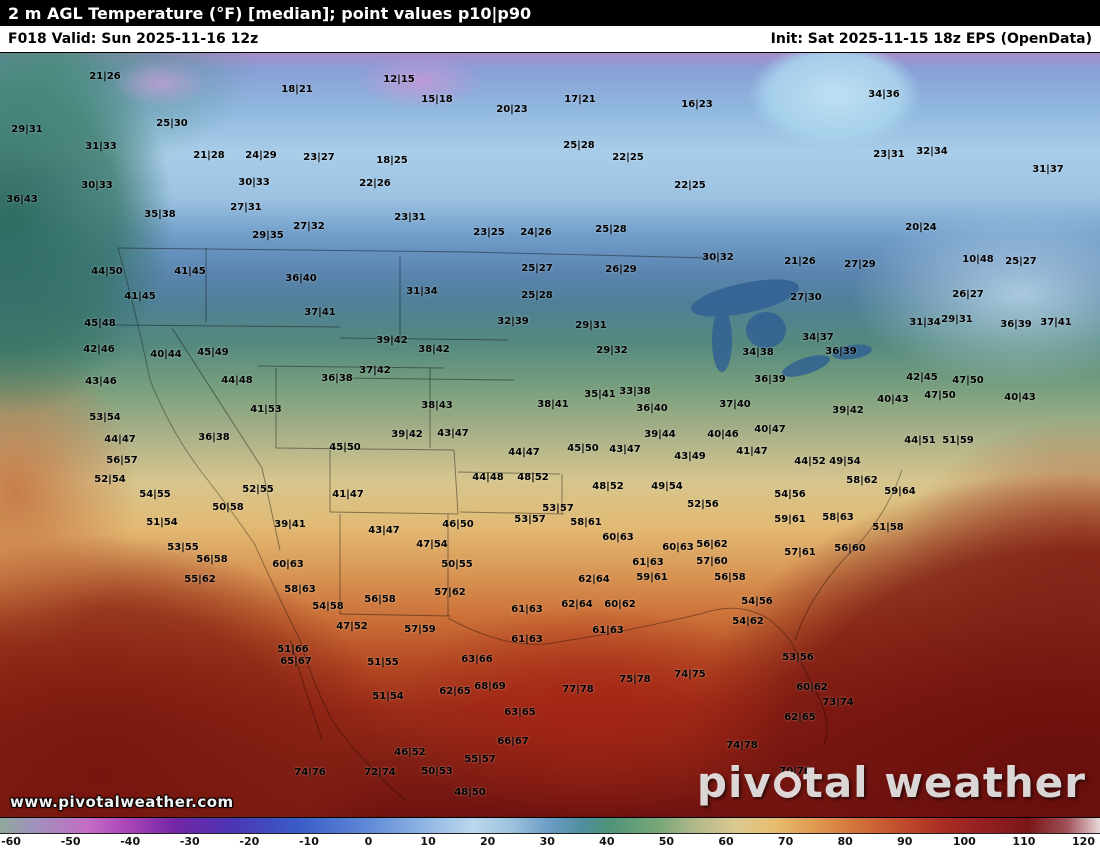 The height and width of the screenshot is (850, 1100). I want to click on colorbar-tick: -40, so click(130, 841).